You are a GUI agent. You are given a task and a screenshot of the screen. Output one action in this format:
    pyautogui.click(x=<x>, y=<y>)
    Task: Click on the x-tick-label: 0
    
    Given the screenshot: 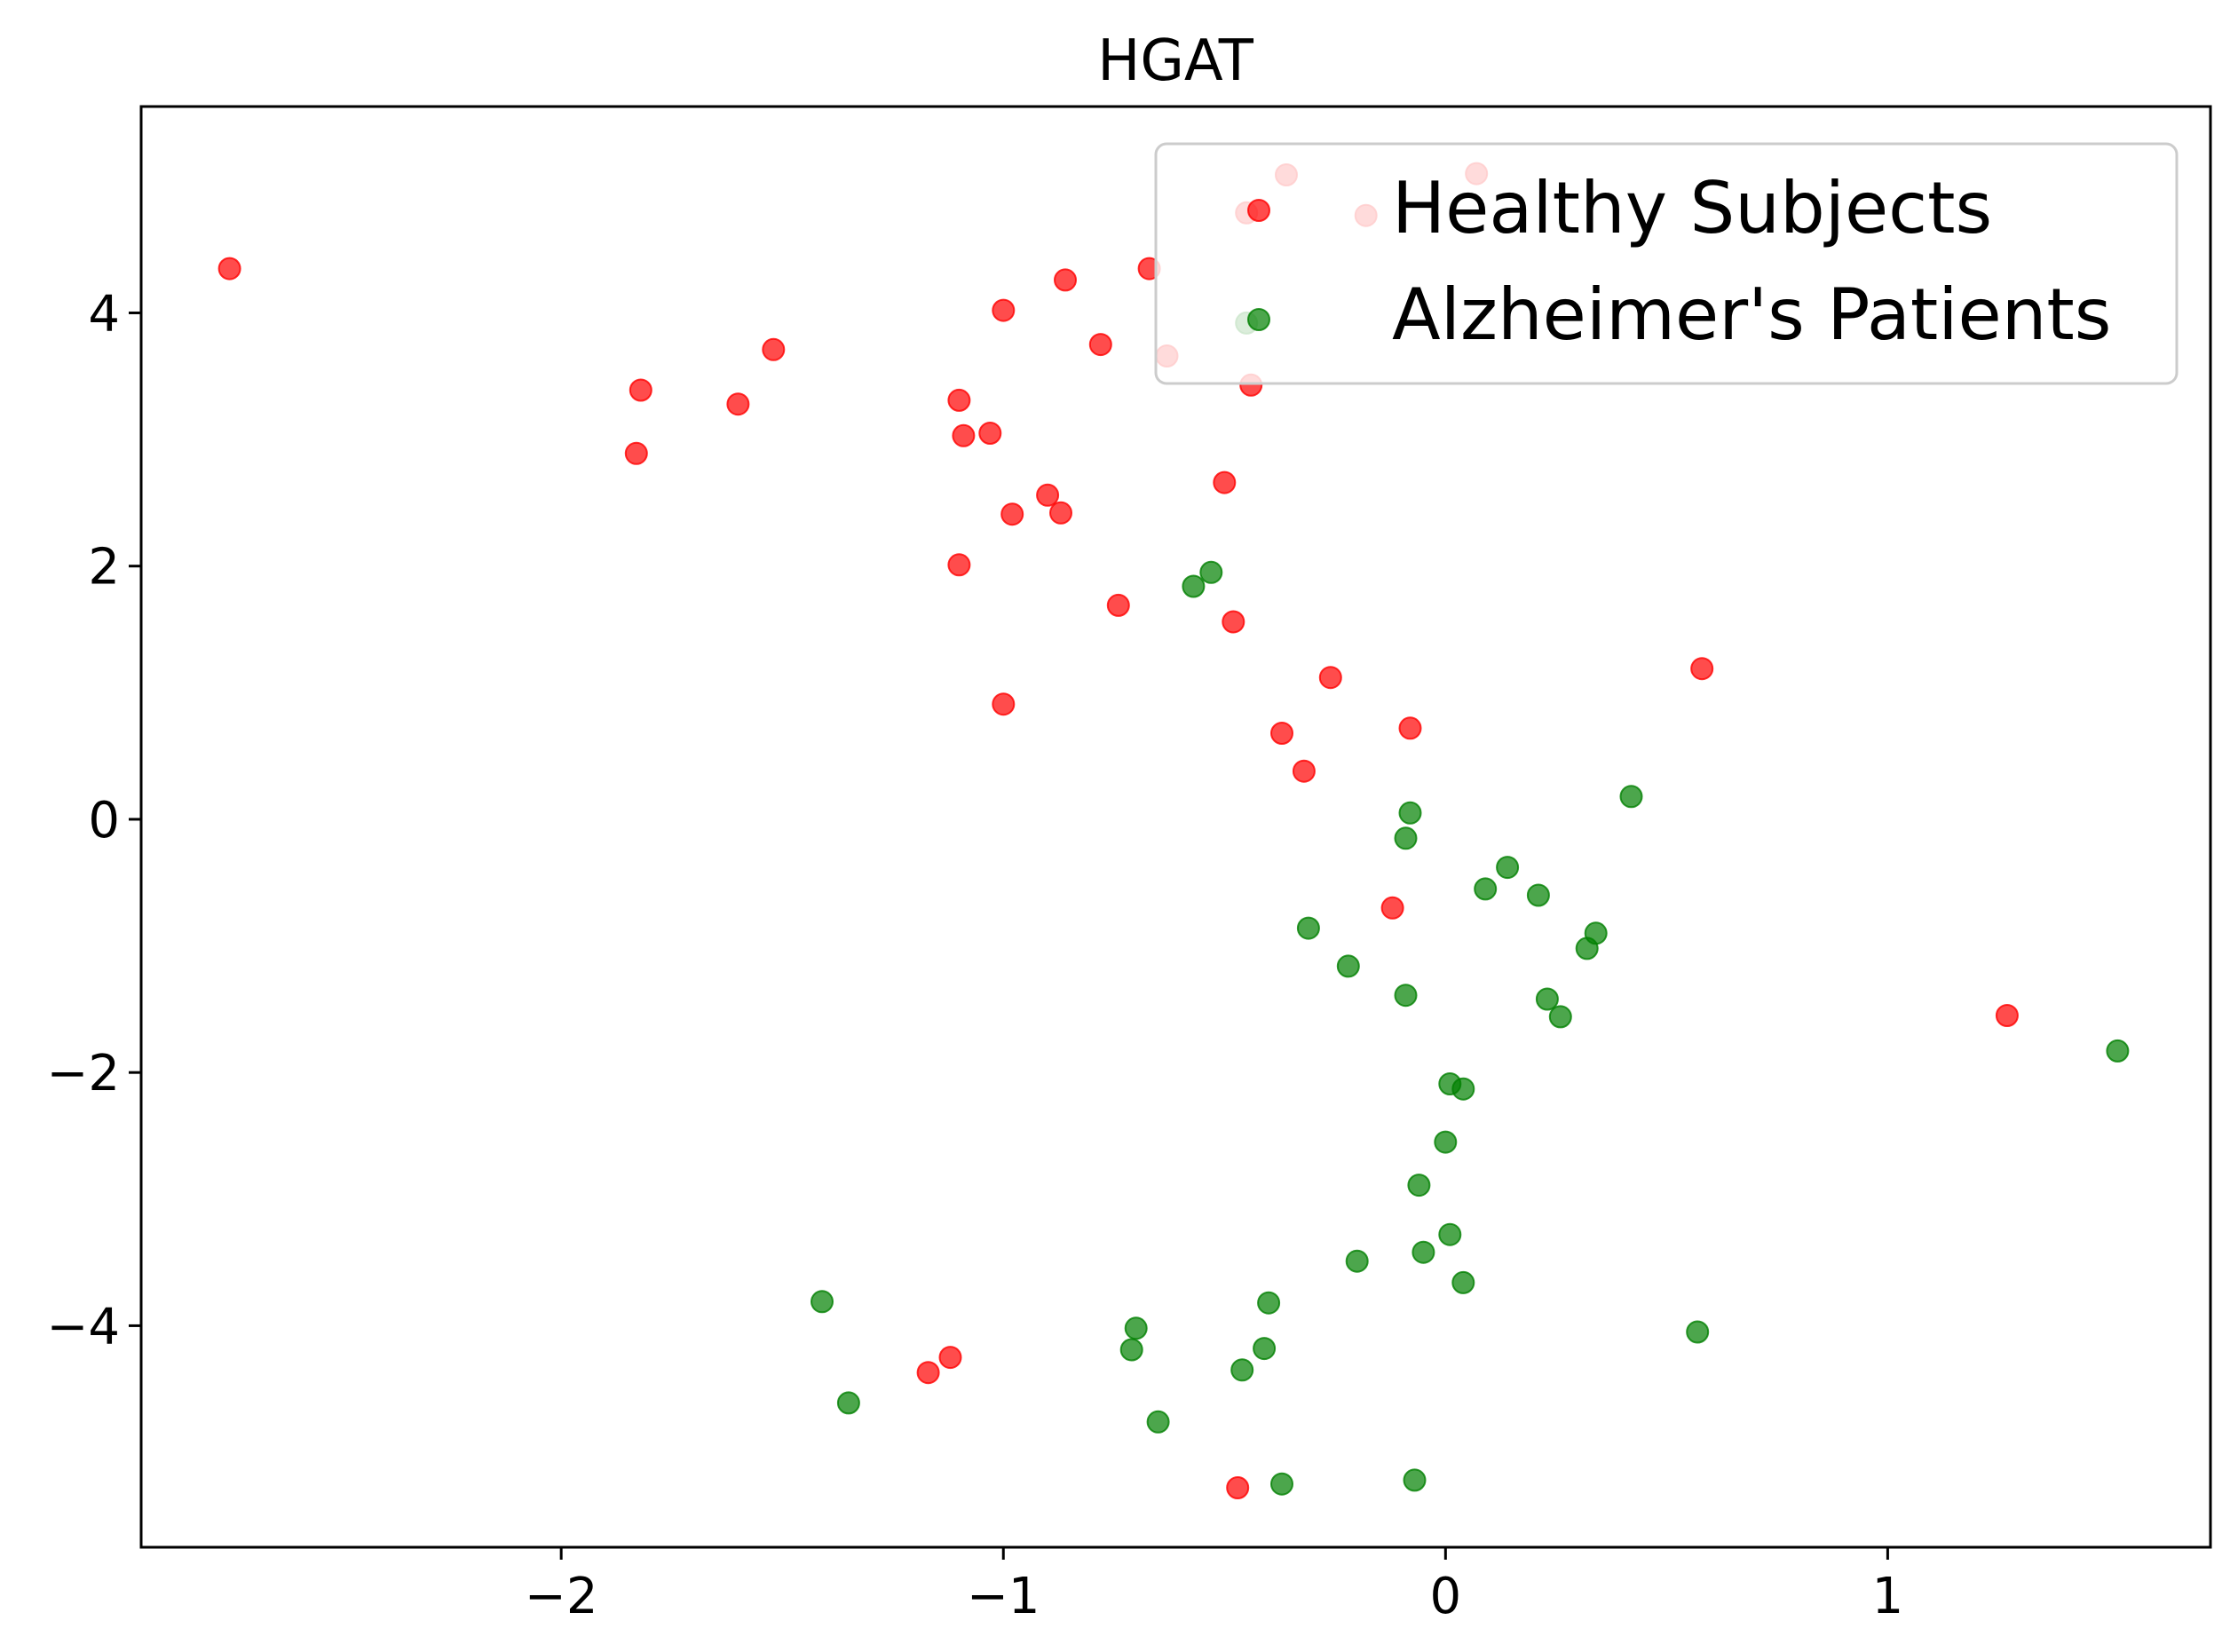 What is the action you would take?
    pyautogui.click(x=1446, y=1596)
    